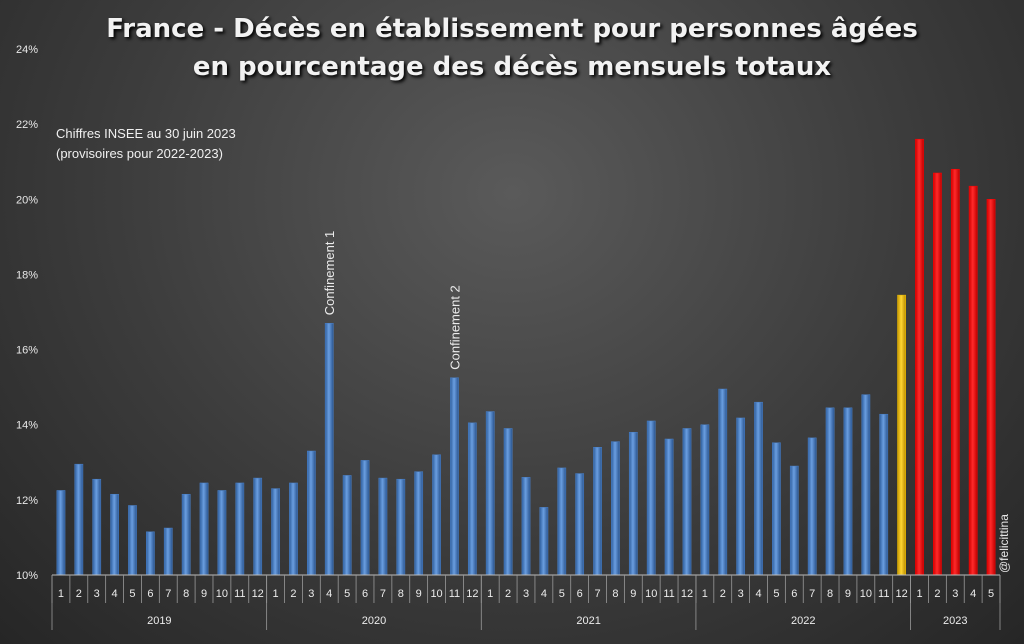 This screenshot has height=644, width=1024. I want to click on year-label: 2021, so click(588, 621).